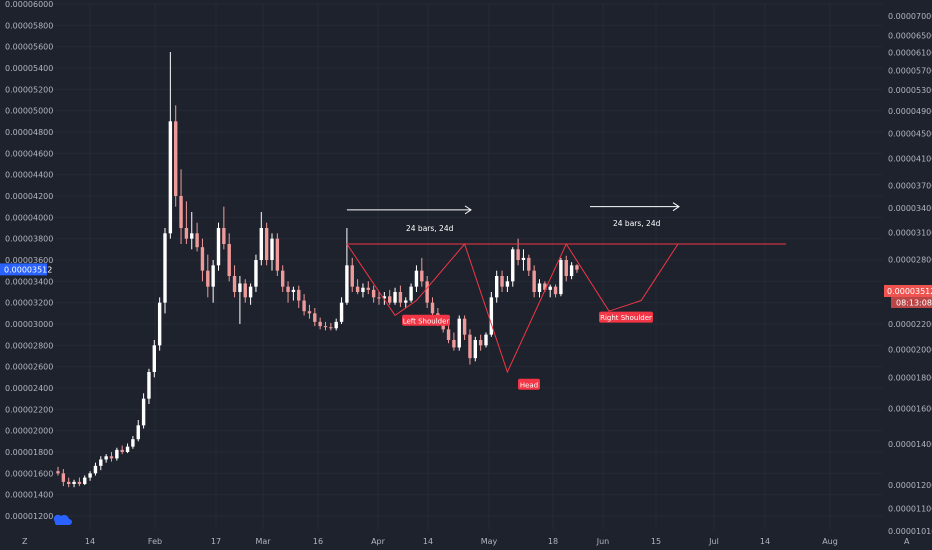  What do you see at coordinates (910, 134) in the screenshot?
I see `right-price-tick: 0.00004500` at bounding box center [910, 134].